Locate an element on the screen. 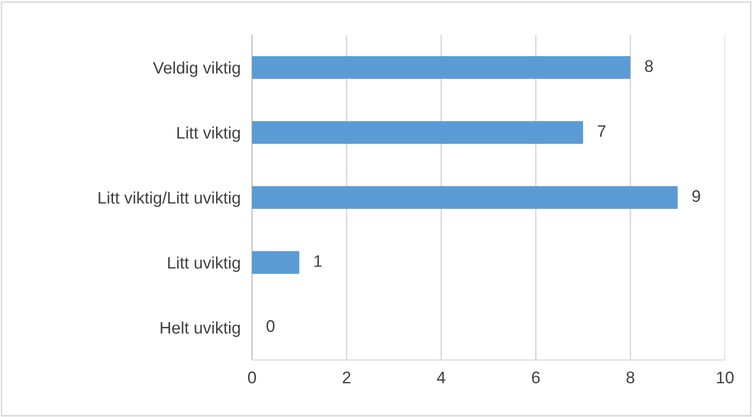  y-tick-label: Litt viktig/Litt uviktig is located at coordinates (169, 199).